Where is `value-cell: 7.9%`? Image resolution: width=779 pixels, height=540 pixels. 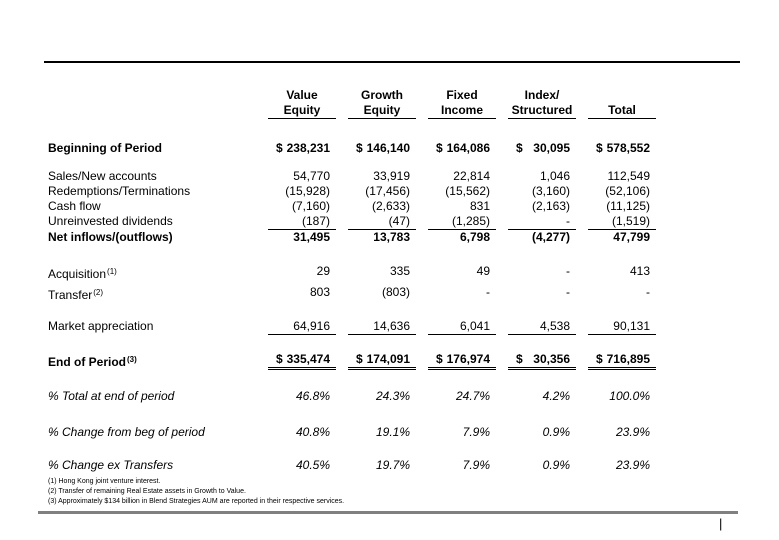
value-cell: 7.9% is located at coordinates (456, 465).